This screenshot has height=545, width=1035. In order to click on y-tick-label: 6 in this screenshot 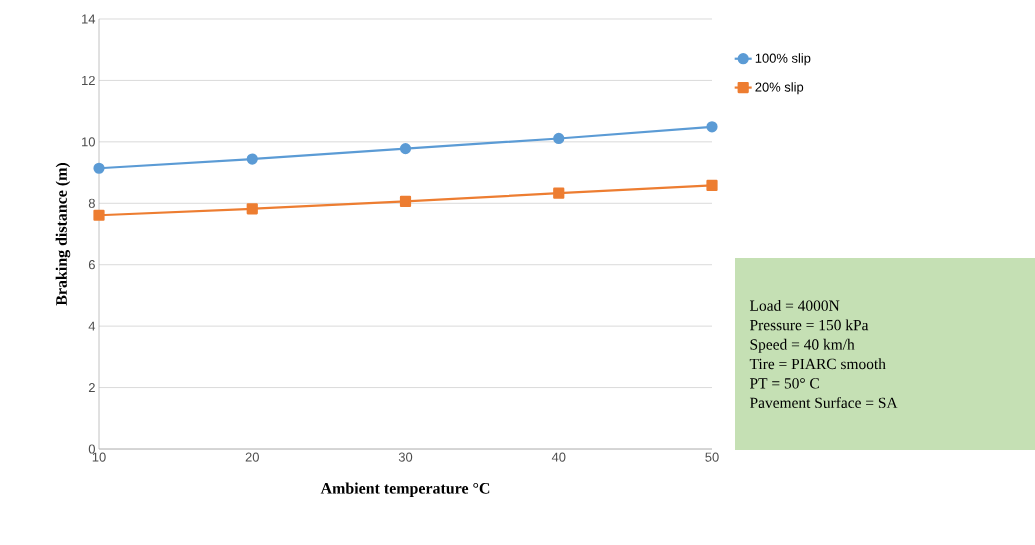, I will do `click(91, 265)`.